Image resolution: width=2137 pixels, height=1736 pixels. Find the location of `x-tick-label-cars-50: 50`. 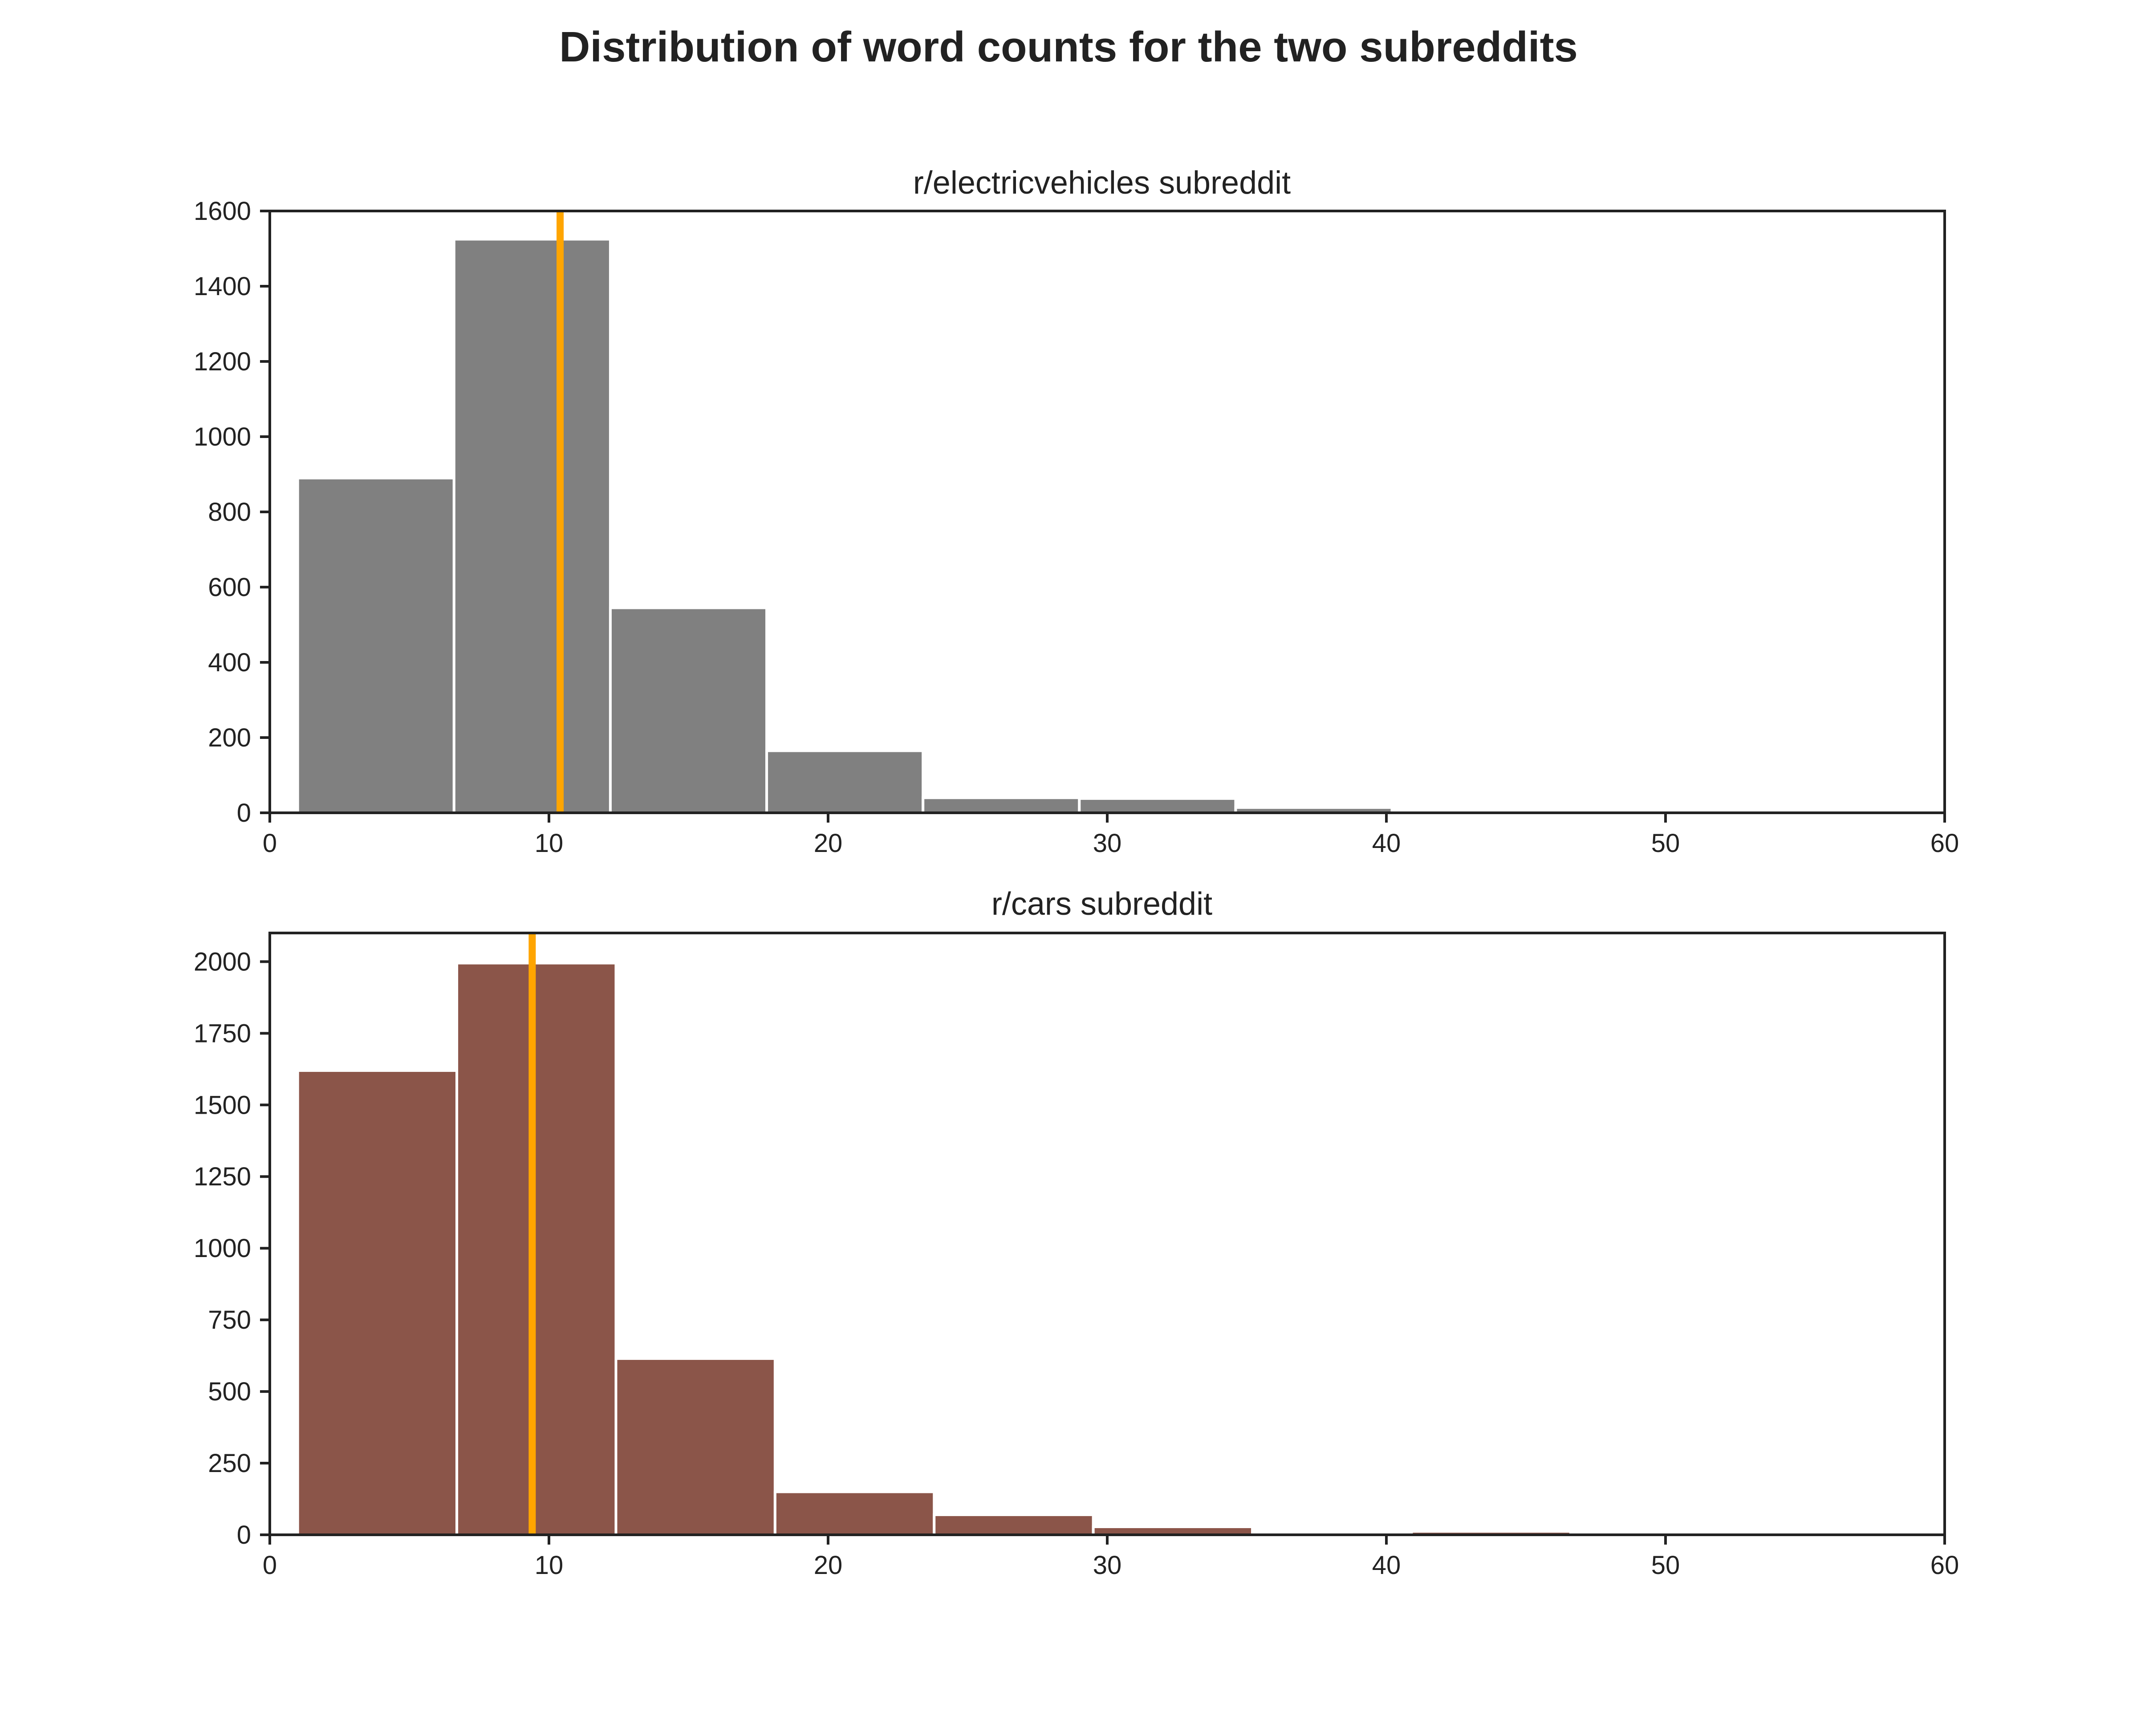

x-tick-label-cars-50: 50 is located at coordinates (1665, 1565).